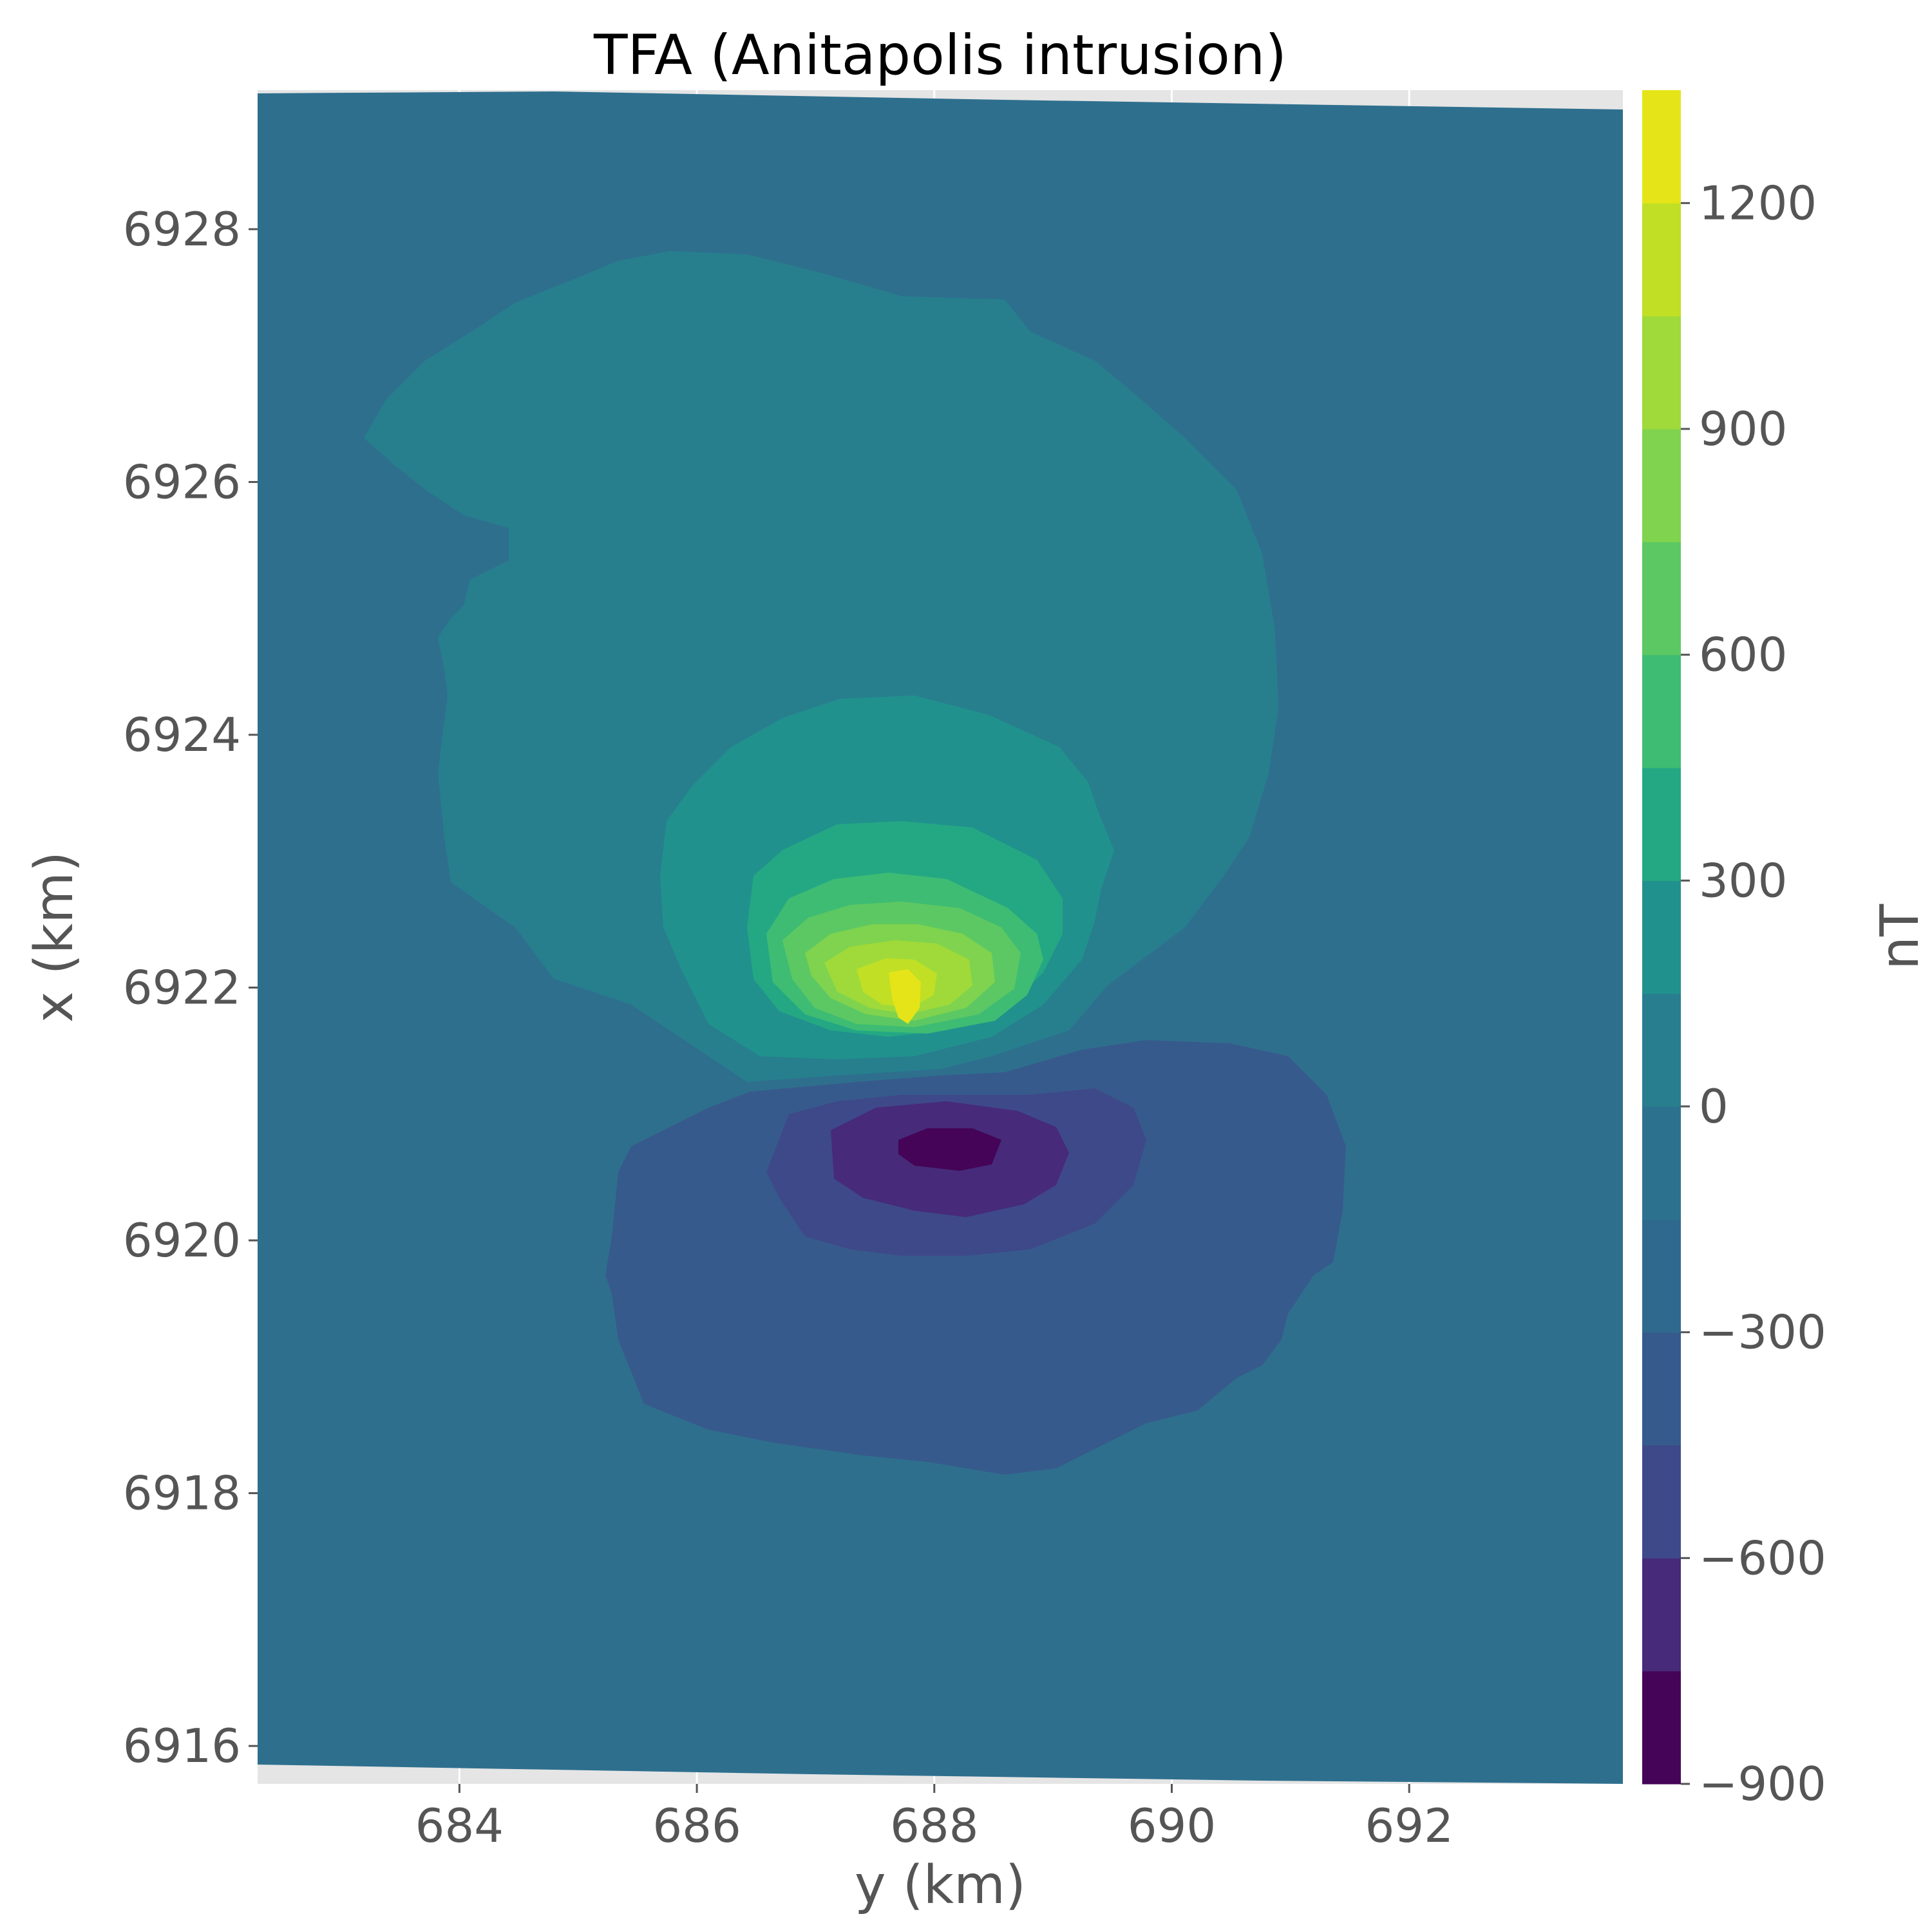 The height and width of the screenshot is (1932, 1932). What do you see at coordinates (1409, 1826) in the screenshot?
I see `x-tick-label: 692` at bounding box center [1409, 1826].